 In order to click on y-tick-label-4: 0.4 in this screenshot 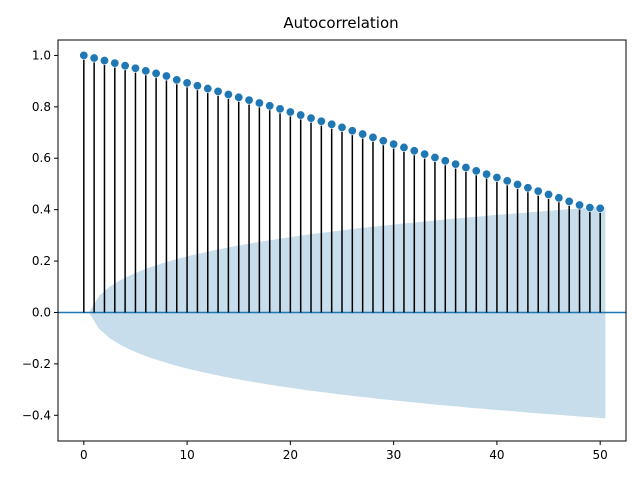, I will do `click(41, 210)`.